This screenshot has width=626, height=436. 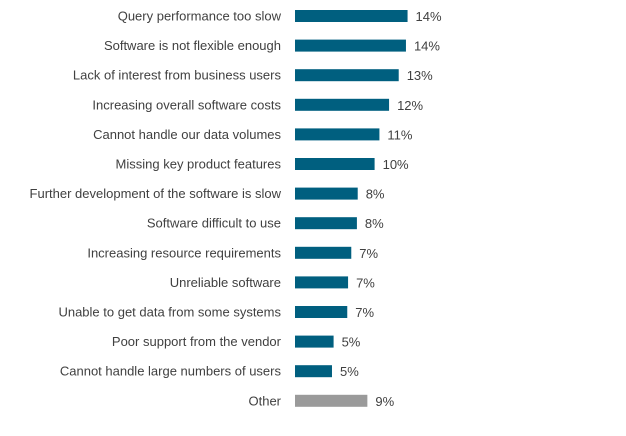 I want to click on category-label: Unable to get data from some systems, so click(x=169, y=312).